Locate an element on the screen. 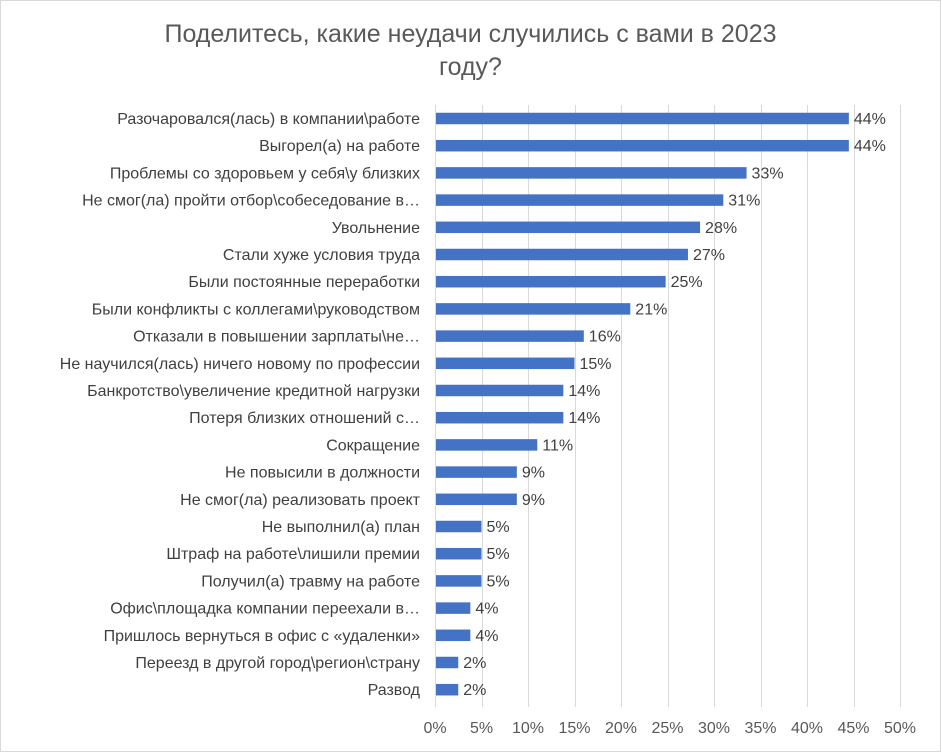 The height and width of the screenshot is (752, 941). x-tick-label: 20% is located at coordinates (621, 728).